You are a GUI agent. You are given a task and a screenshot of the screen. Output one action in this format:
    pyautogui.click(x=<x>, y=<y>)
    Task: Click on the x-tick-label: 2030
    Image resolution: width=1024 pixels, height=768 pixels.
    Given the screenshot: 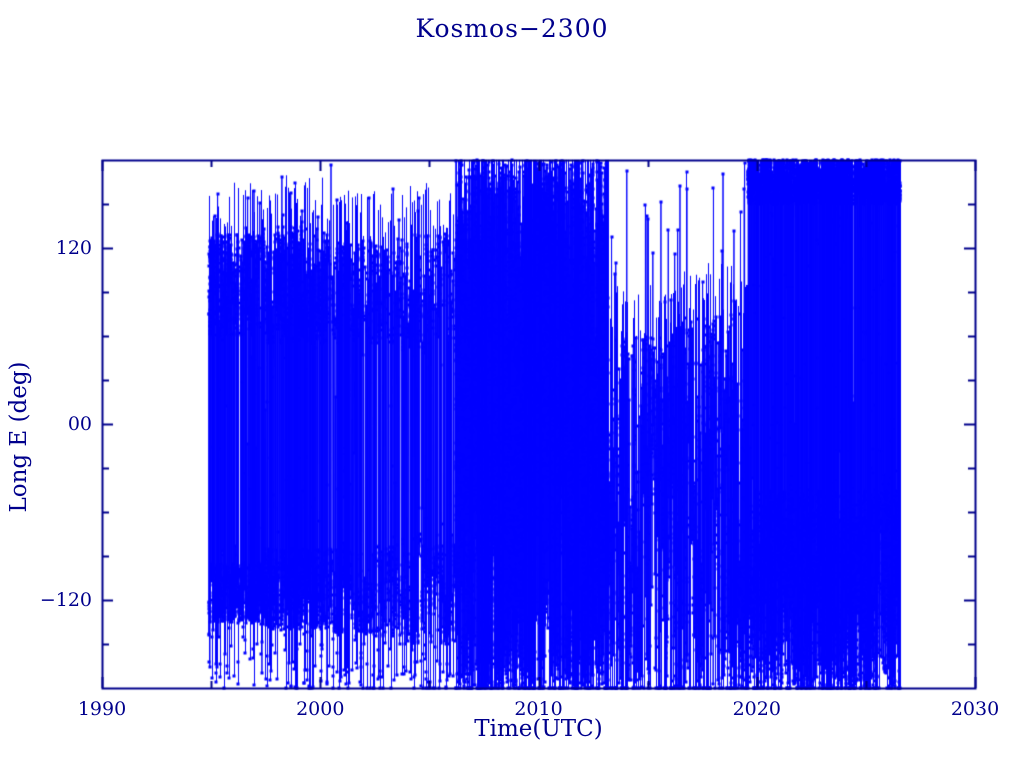 What is the action you would take?
    pyautogui.click(x=975, y=709)
    